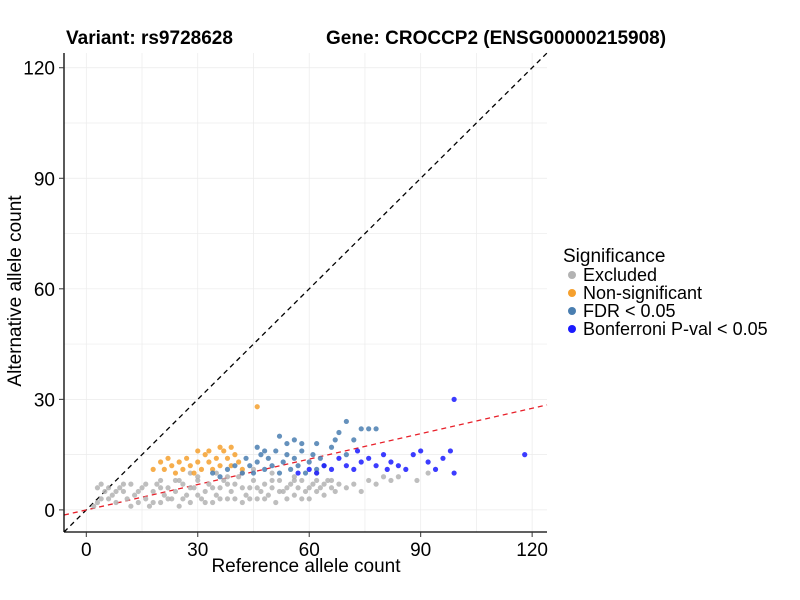 The width and height of the screenshot is (800, 600). I want to click on legend-label: Non-significant, so click(642, 293).